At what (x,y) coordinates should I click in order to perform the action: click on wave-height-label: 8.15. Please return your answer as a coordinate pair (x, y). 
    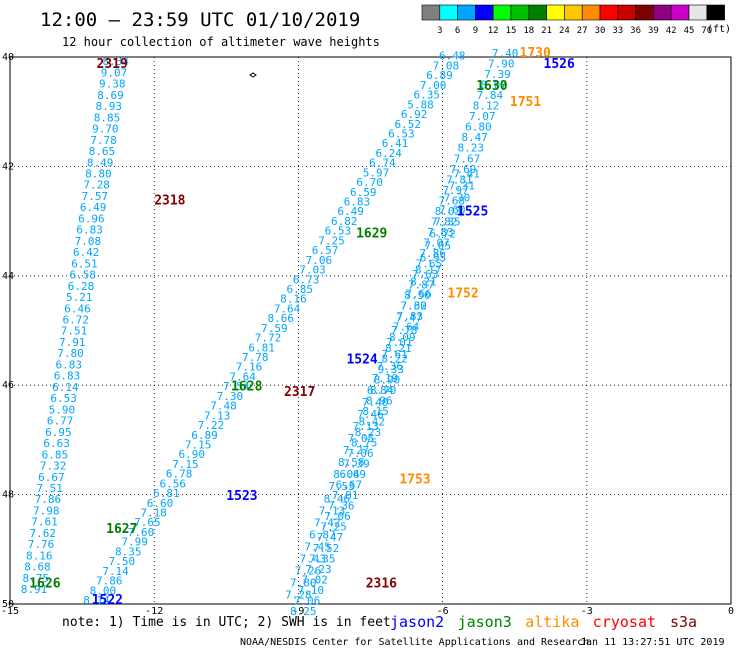
    Looking at the image, I should click on (375, 411).